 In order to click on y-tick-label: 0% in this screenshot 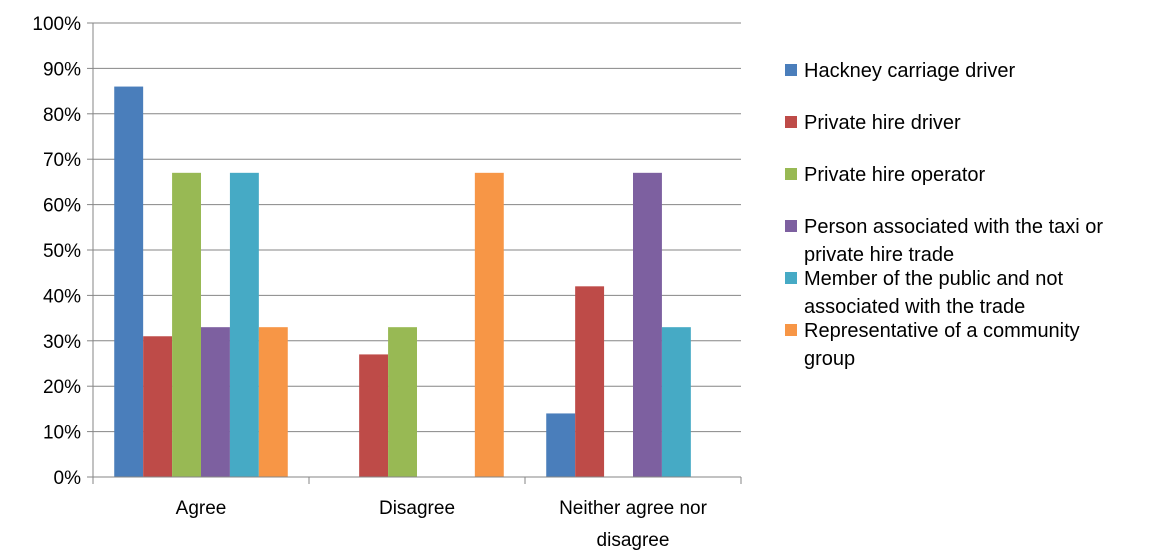, I will do `click(68, 478)`.